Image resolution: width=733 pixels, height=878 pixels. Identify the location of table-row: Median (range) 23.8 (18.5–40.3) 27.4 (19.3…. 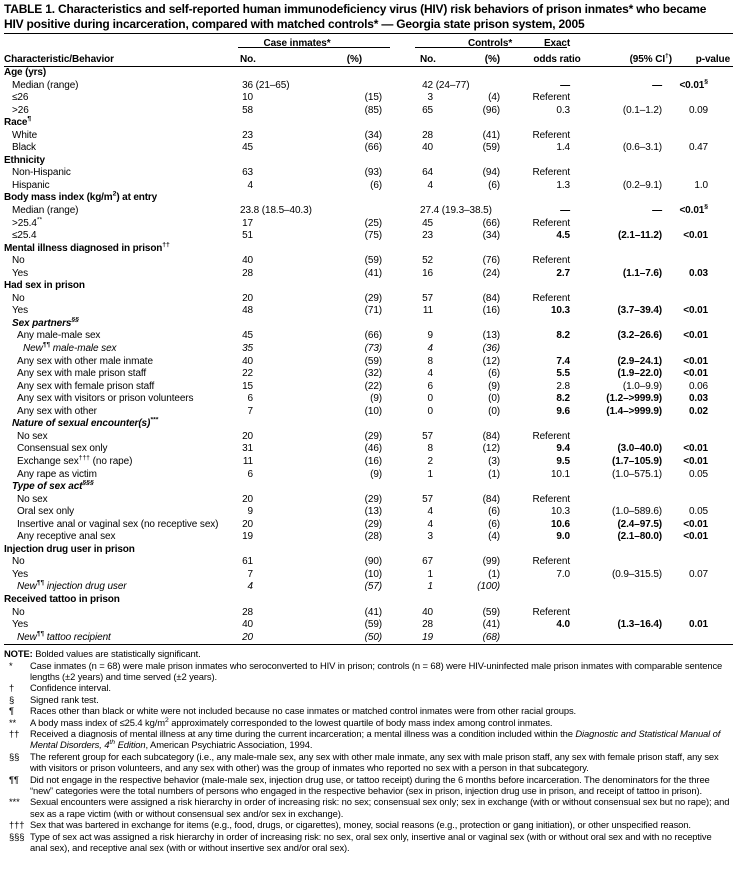
(368, 211).